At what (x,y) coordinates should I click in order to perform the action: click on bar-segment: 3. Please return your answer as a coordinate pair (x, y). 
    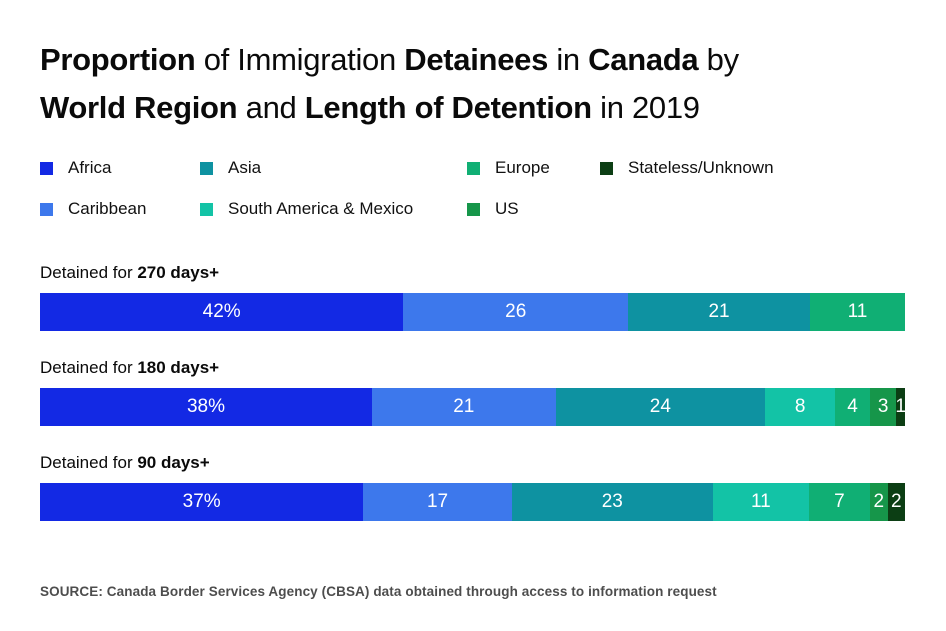
    Looking at the image, I should click on (883, 407).